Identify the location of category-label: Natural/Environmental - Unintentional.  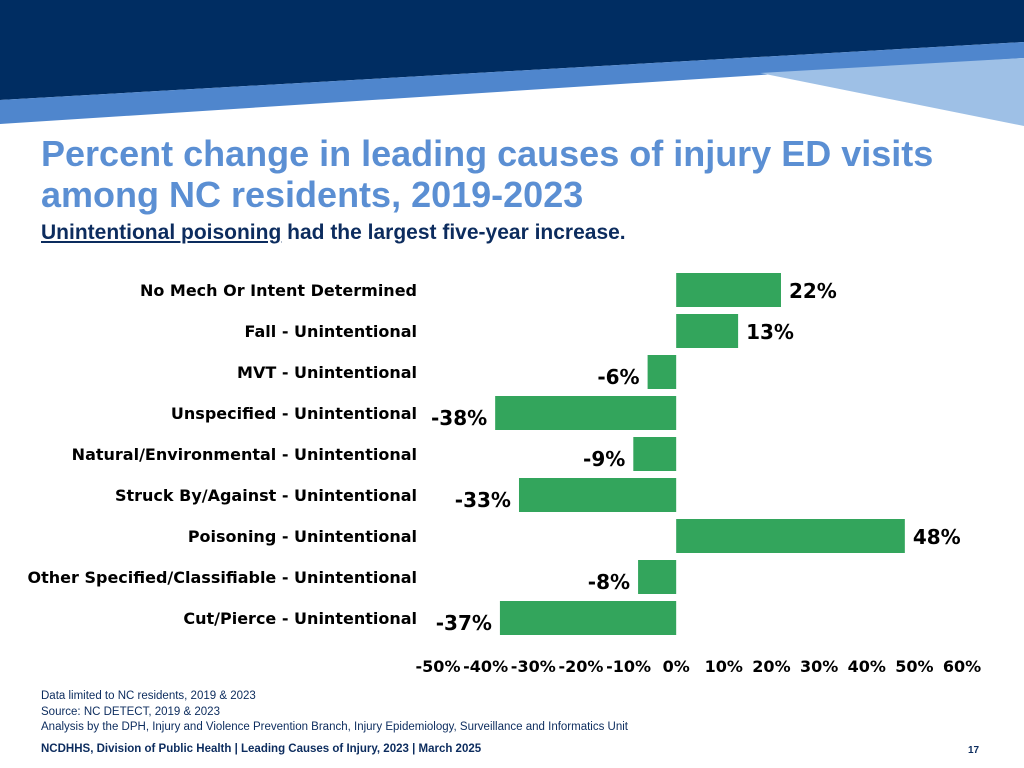
(244, 454).